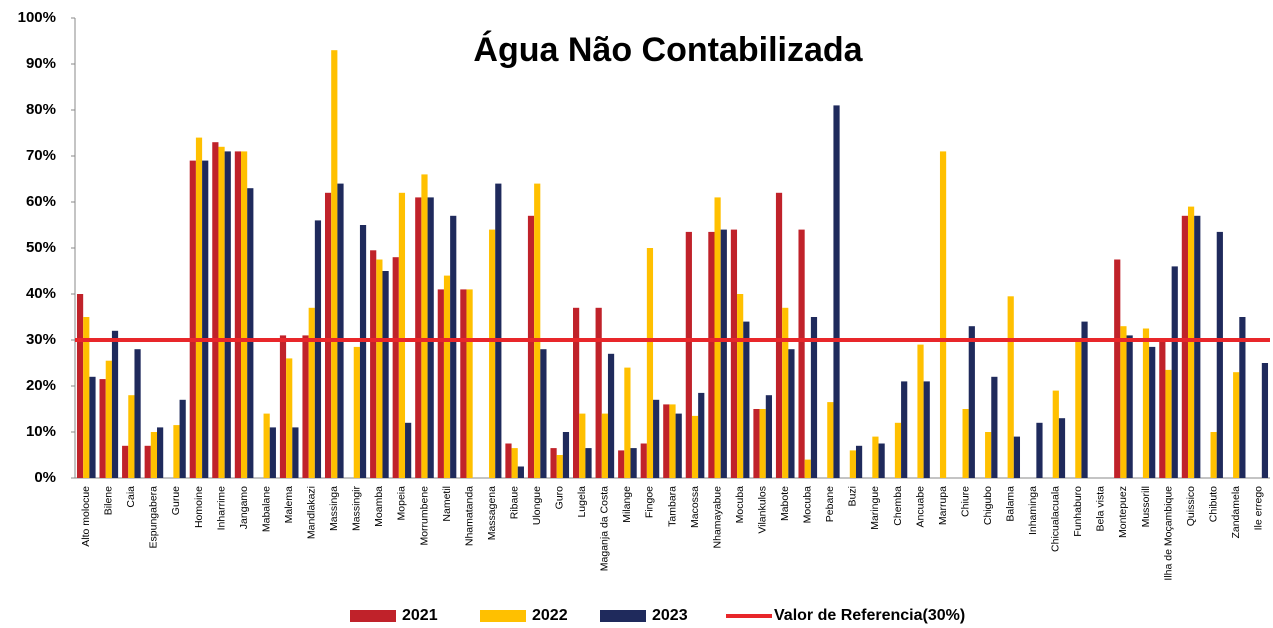 Image resolution: width=1273 pixels, height=628 pixels. I want to click on x-tick-label: Macossa, so click(695, 507).